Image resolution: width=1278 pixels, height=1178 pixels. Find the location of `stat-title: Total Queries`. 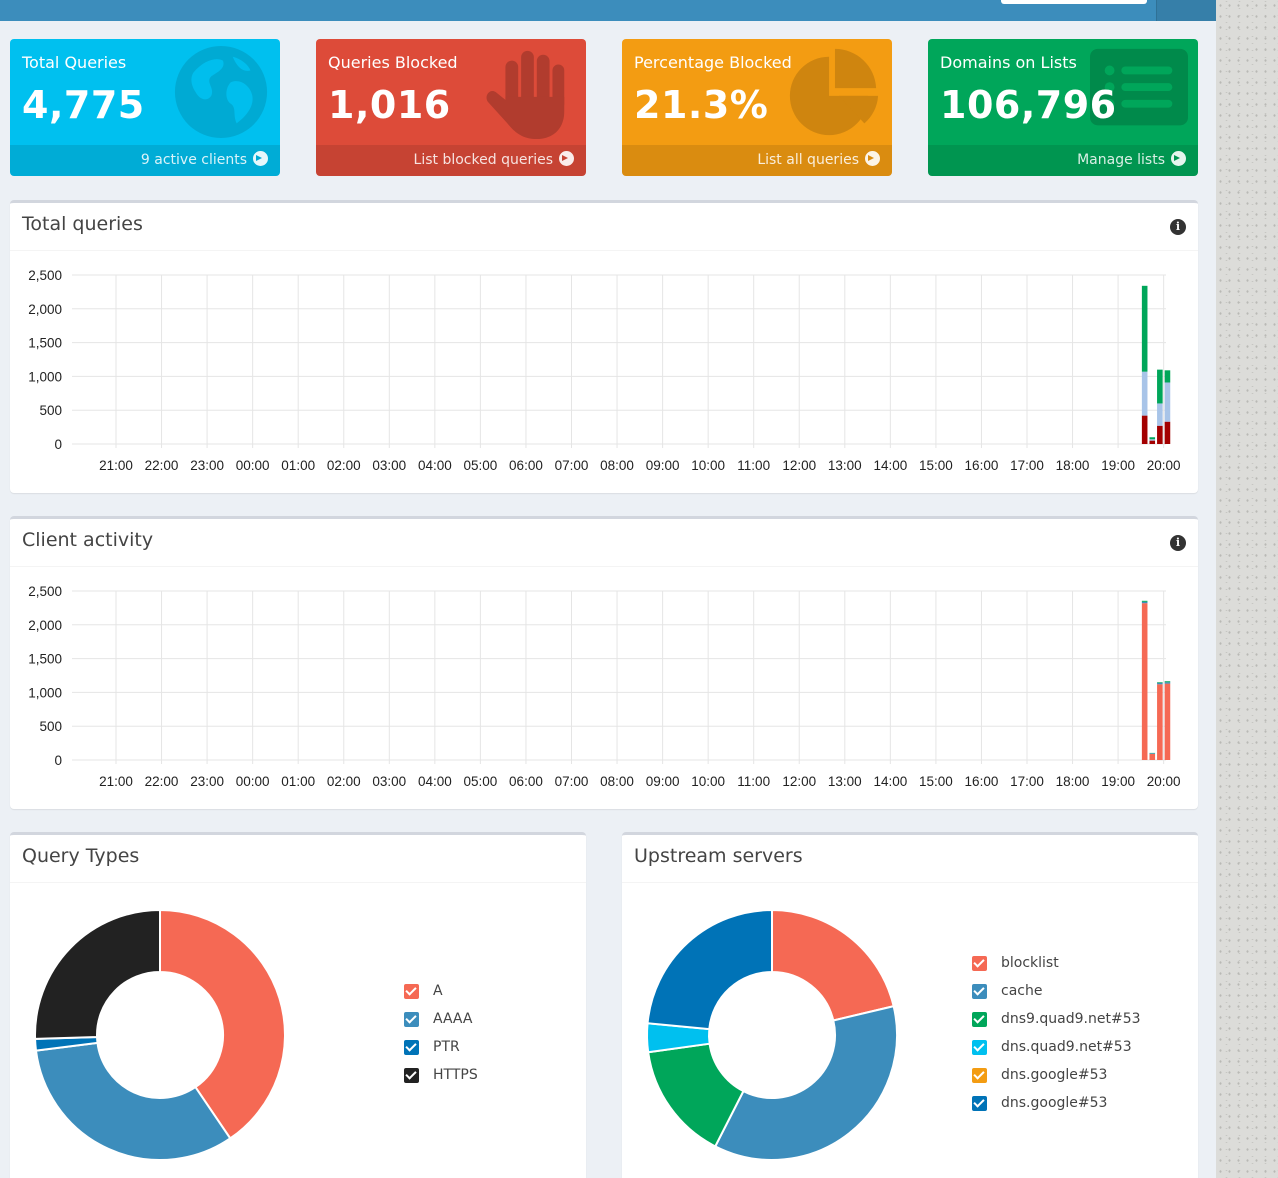

stat-title: Total Queries is located at coordinates (74, 62).